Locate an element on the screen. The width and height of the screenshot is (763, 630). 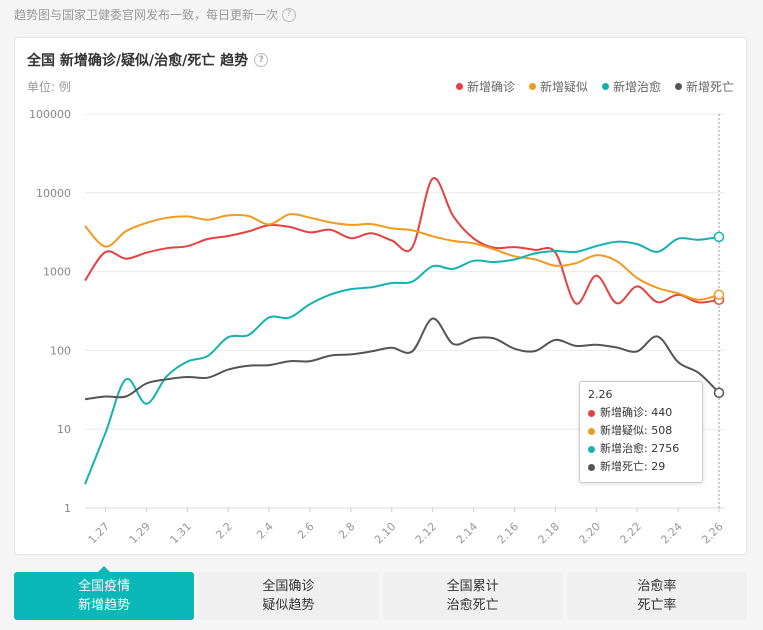
tab-new-trend: 全国疫情 新增趋势 is located at coordinates (104, 593).